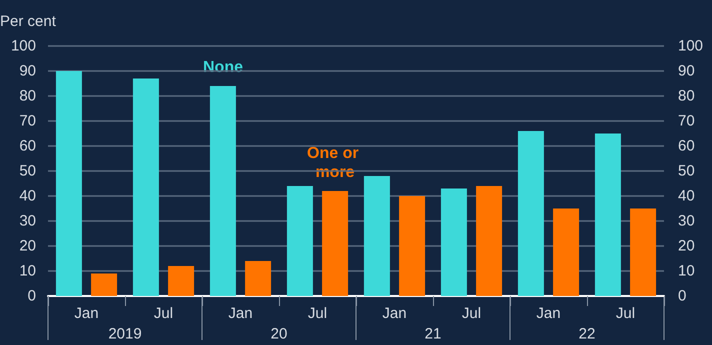  What do you see at coordinates (23, 46) in the screenshot?
I see `y-tick-label: 100` at bounding box center [23, 46].